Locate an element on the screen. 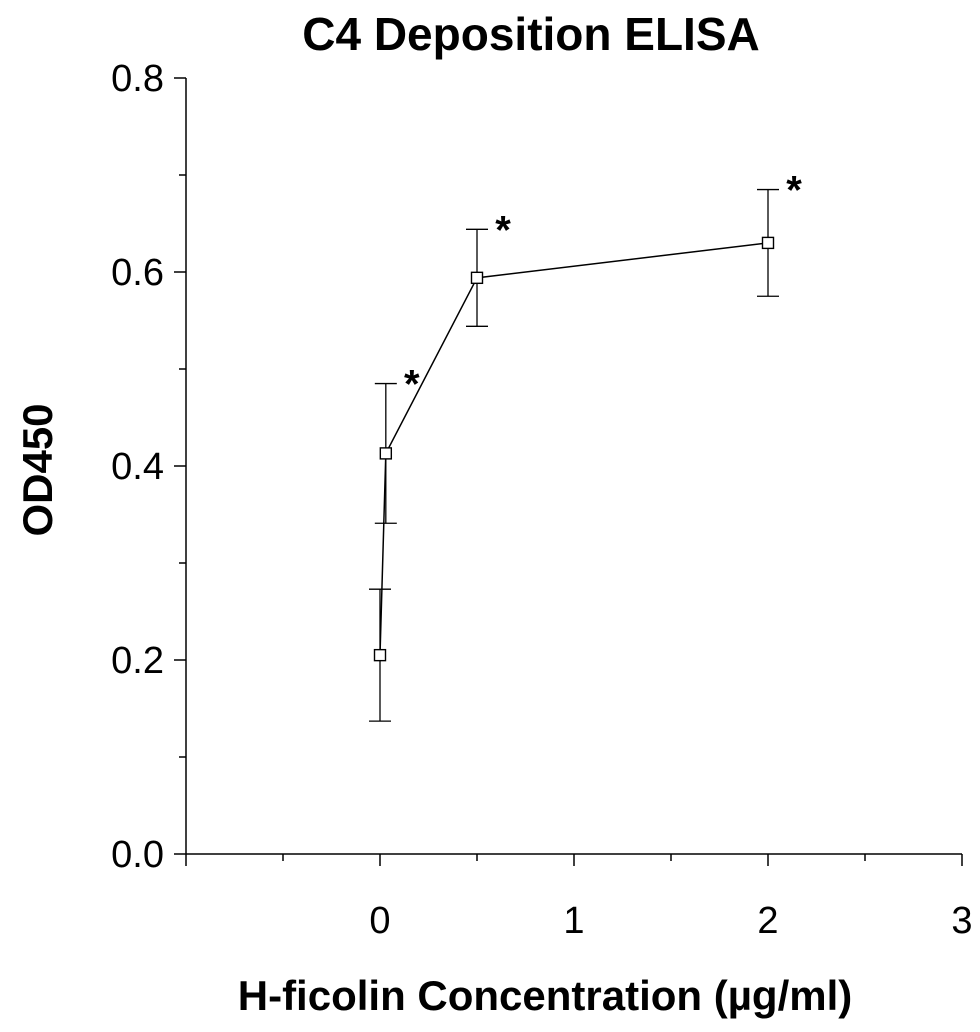  y-tick-label: 0.8 is located at coordinates (137, 79).